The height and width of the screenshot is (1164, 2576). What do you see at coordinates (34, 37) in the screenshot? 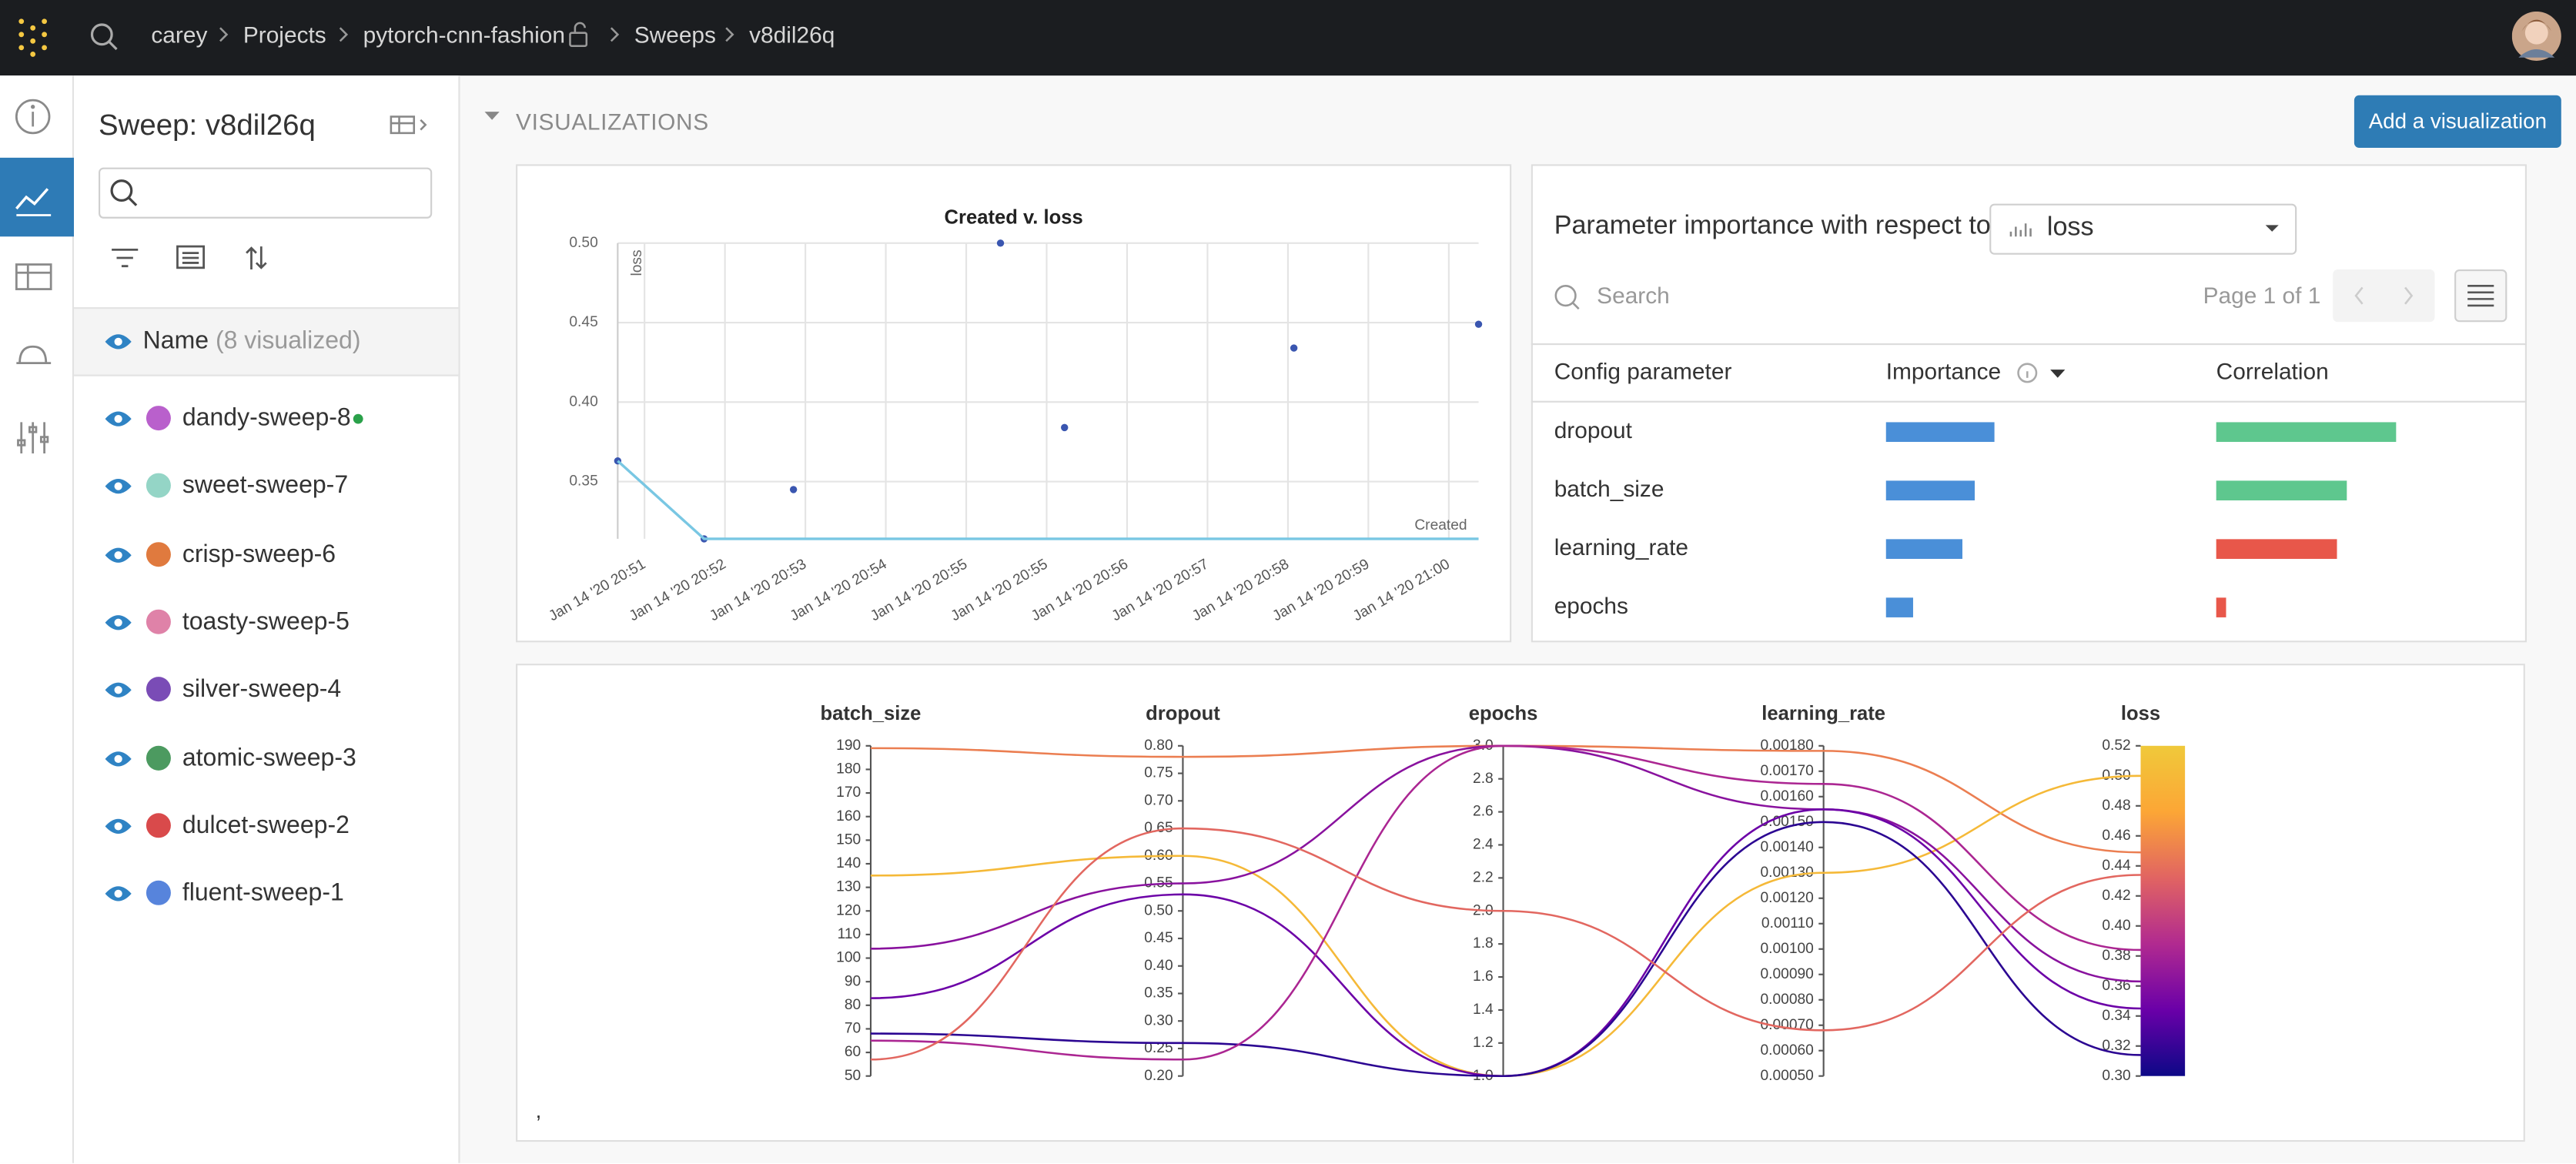
I see `logo` at bounding box center [34, 37].